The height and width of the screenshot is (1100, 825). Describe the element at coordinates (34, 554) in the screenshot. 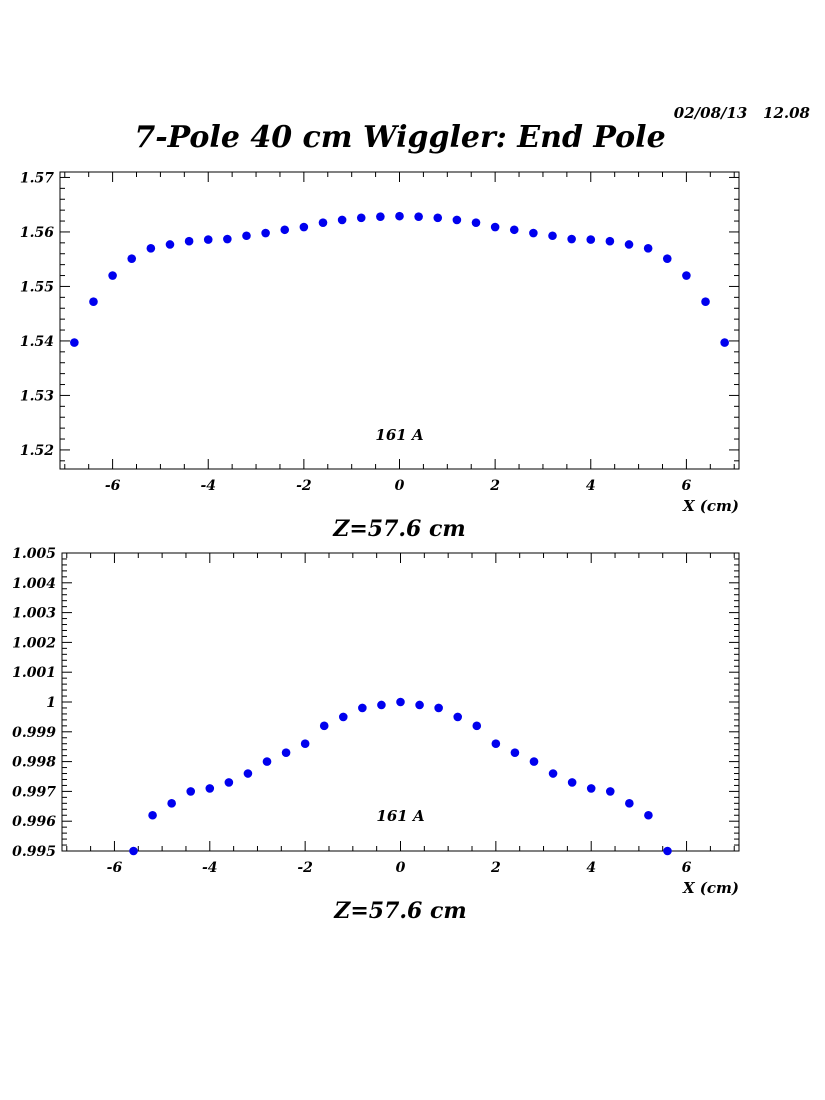

I see `y-tick-label: 1.005` at that location.